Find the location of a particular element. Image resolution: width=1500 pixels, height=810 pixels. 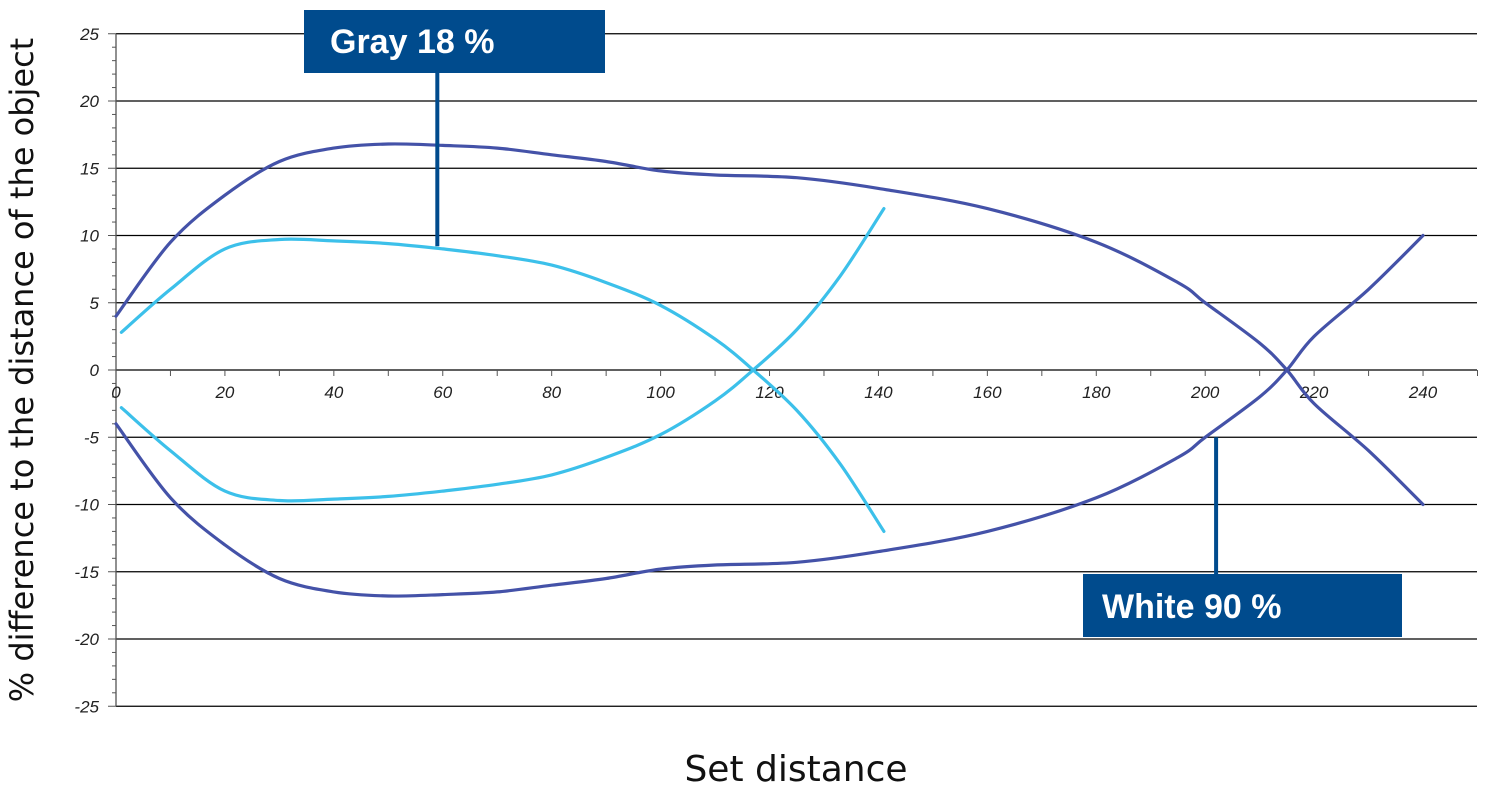

x-tick-label: 80 is located at coordinates (551, 392).